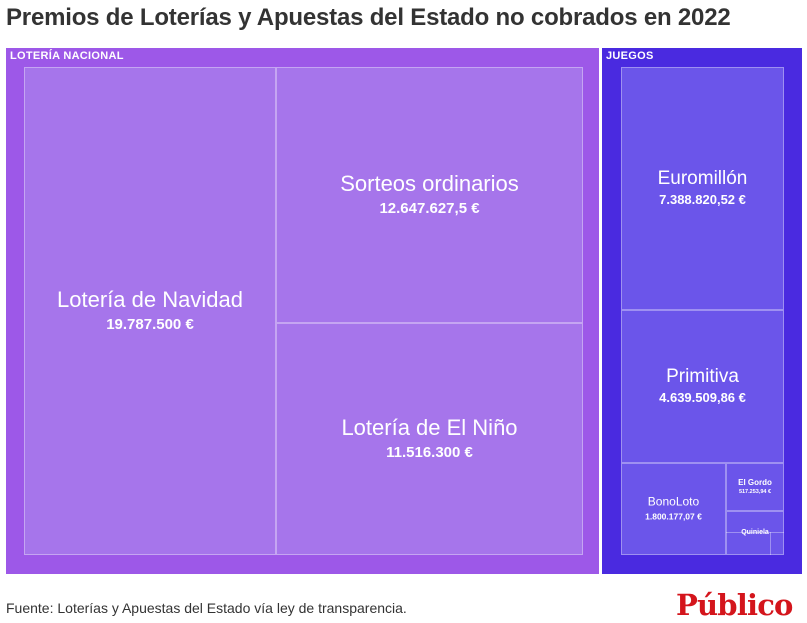 The image size is (807, 623). I want to click on cell-quiniela: Quiniela, so click(755, 533).